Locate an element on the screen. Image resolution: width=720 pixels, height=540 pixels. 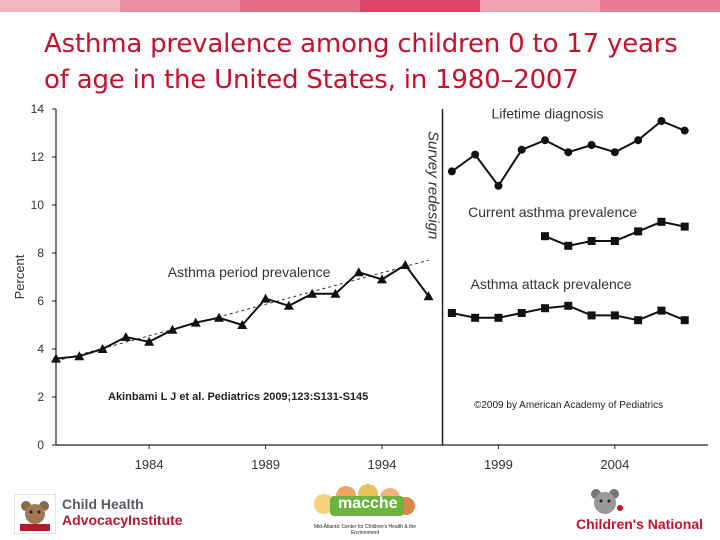
trend-line is located at coordinates (242, 310).